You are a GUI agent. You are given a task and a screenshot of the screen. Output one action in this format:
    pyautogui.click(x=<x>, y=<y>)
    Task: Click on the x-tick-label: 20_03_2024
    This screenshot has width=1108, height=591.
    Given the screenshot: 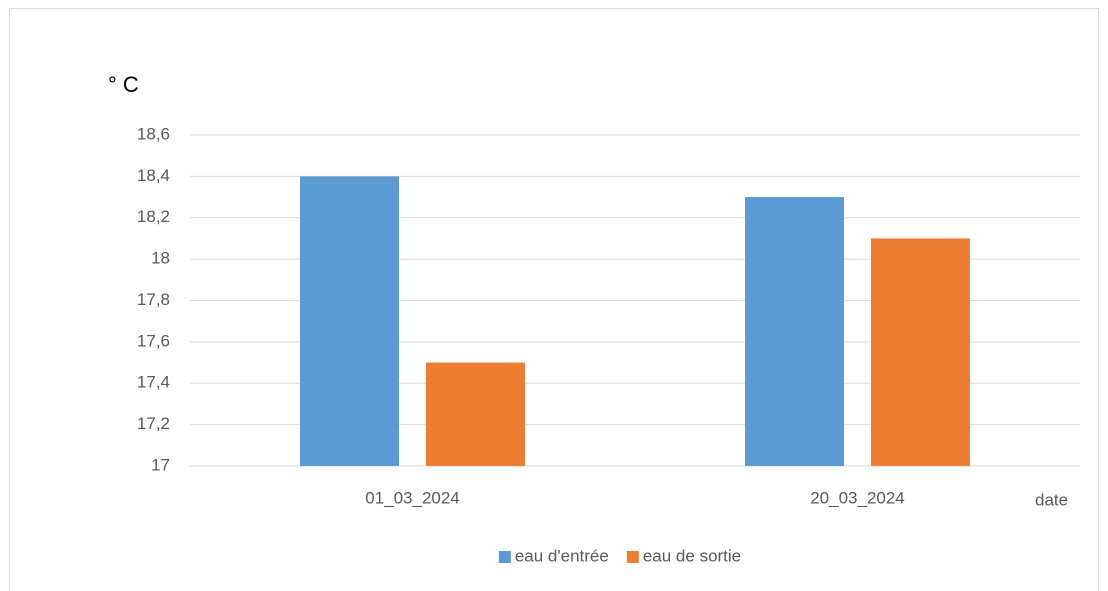 What is the action you would take?
    pyautogui.click(x=857, y=497)
    